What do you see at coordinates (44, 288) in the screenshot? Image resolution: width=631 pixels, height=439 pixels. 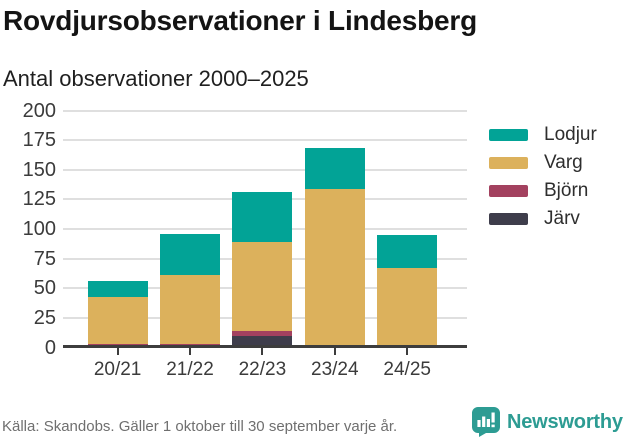 I see `y-tick-label: 50` at bounding box center [44, 288].